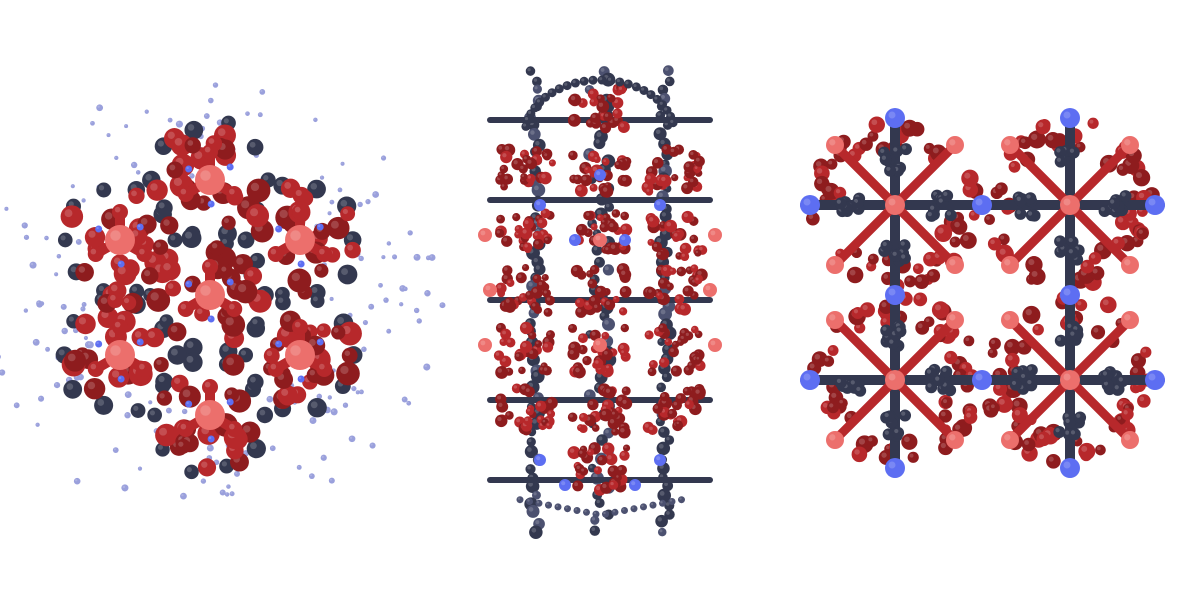 Image resolution: width=1200 pixels, height=600 pixels. What do you see at coordinates (600, 345) in the screenshot?
I see `salmon-atom` at bounding box center [600, 345].